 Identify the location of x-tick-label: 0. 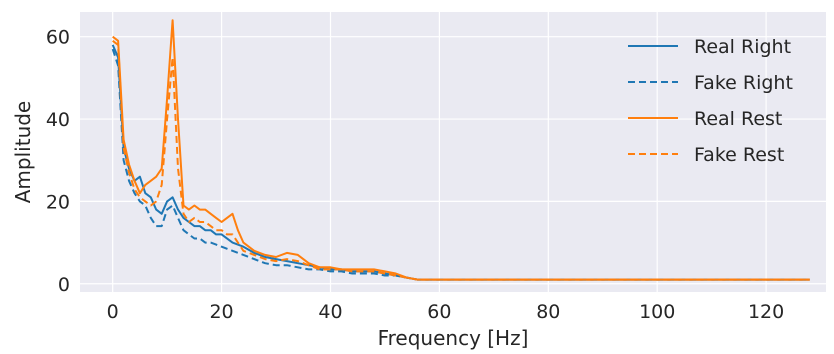
(113, 312).